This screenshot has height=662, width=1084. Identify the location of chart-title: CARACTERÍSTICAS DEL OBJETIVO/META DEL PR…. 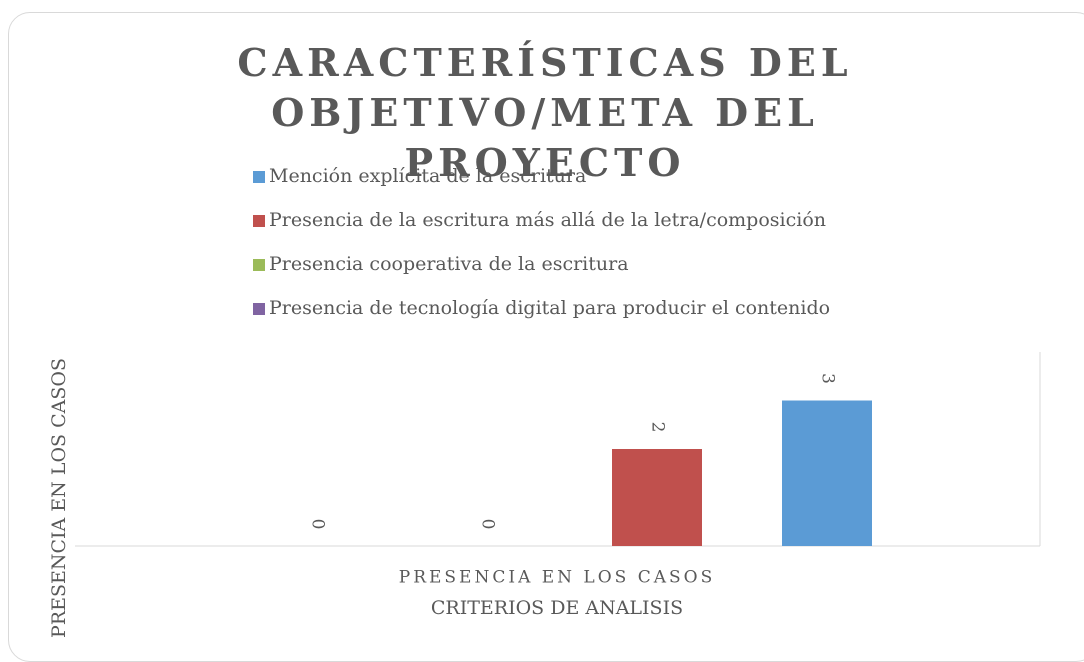
(545, 112).